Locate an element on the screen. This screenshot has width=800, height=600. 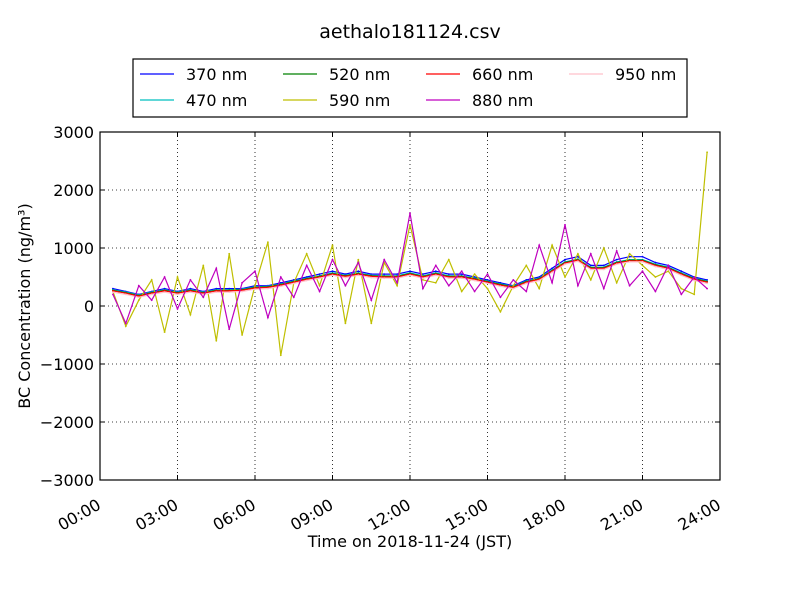
legend-entry: 470 nm is located at coordinates (193, 100).